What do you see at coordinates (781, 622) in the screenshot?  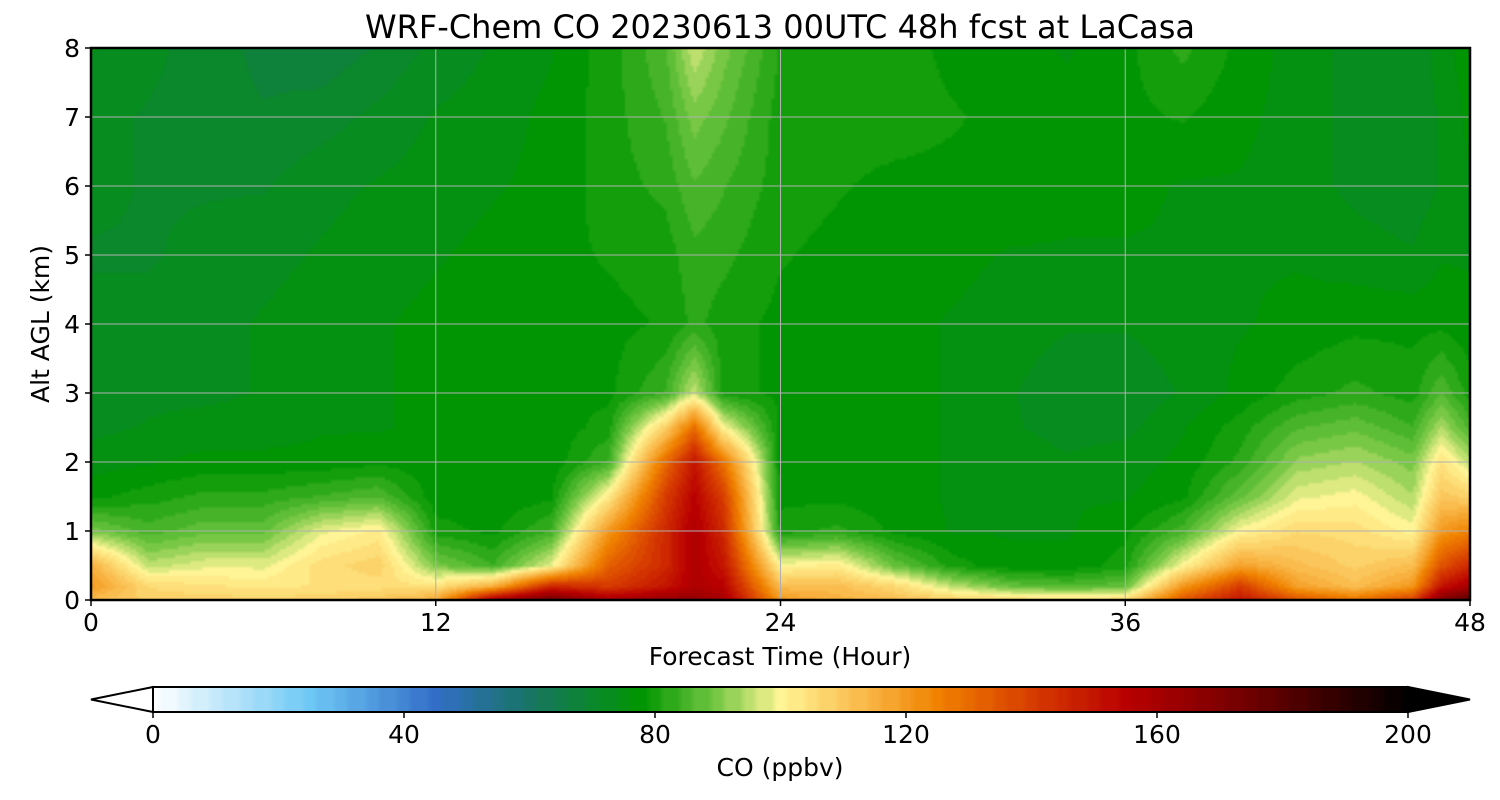 I see `x-tick-label: 24` at bounding box center [781, 622].